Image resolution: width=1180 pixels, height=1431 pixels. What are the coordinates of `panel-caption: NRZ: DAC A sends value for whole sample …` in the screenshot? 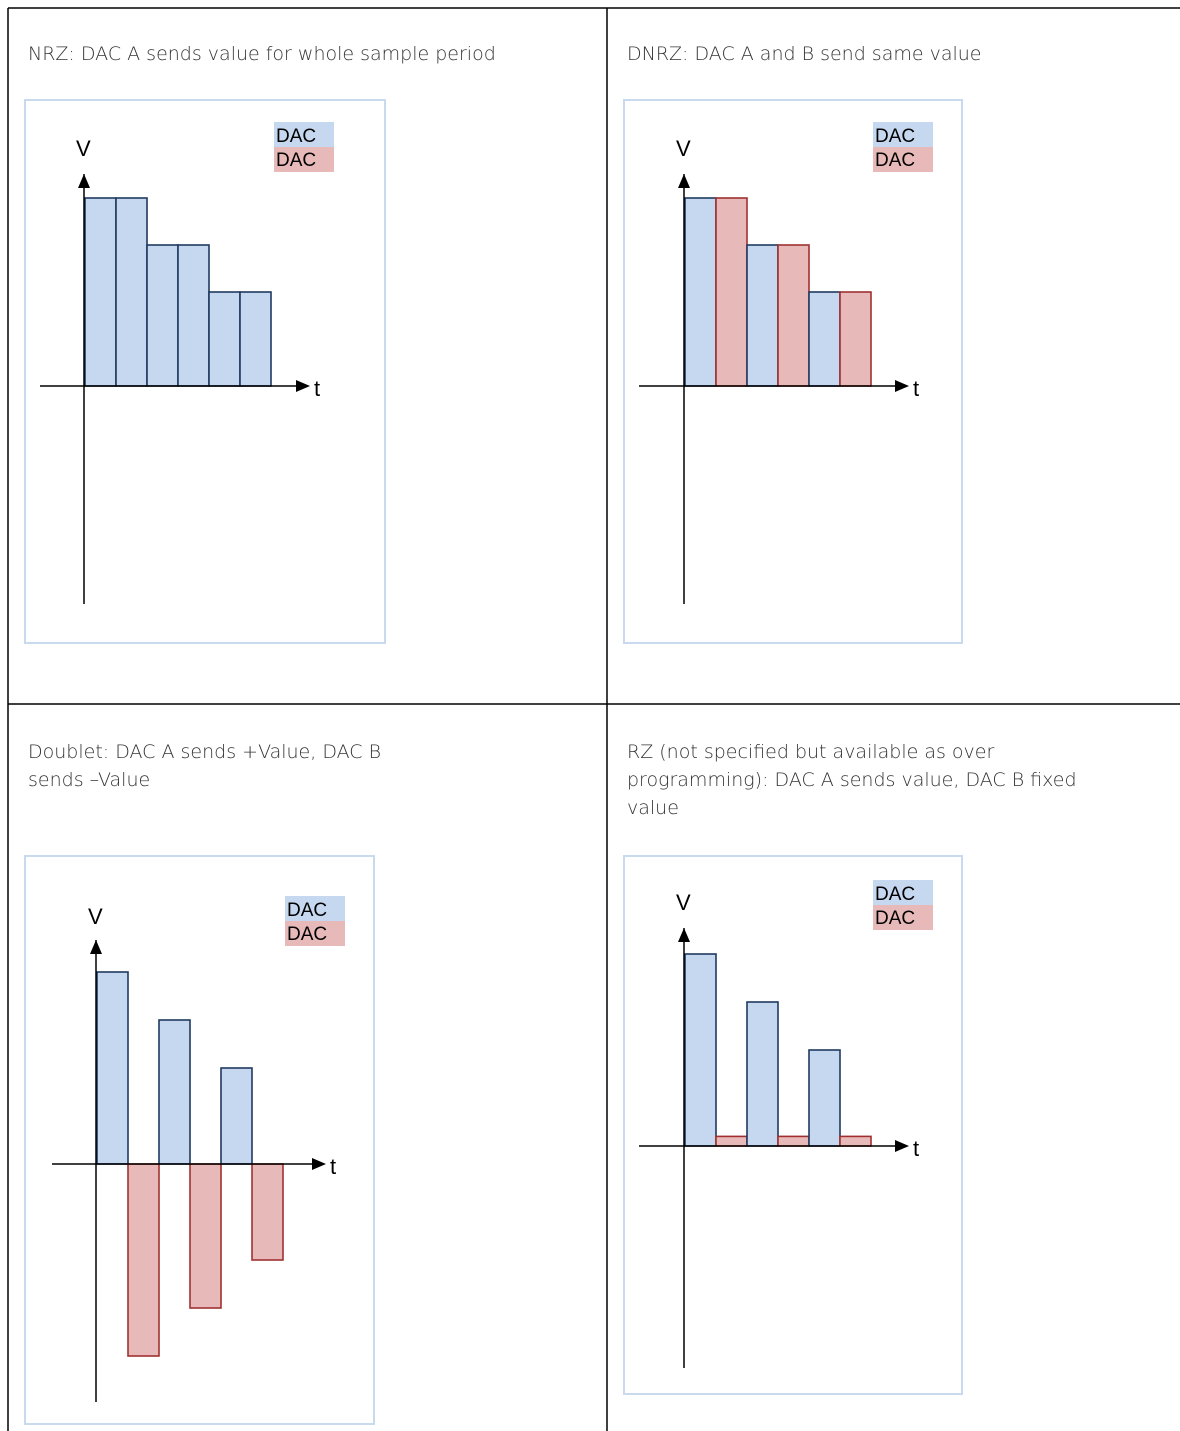 It's located at (262, 54).